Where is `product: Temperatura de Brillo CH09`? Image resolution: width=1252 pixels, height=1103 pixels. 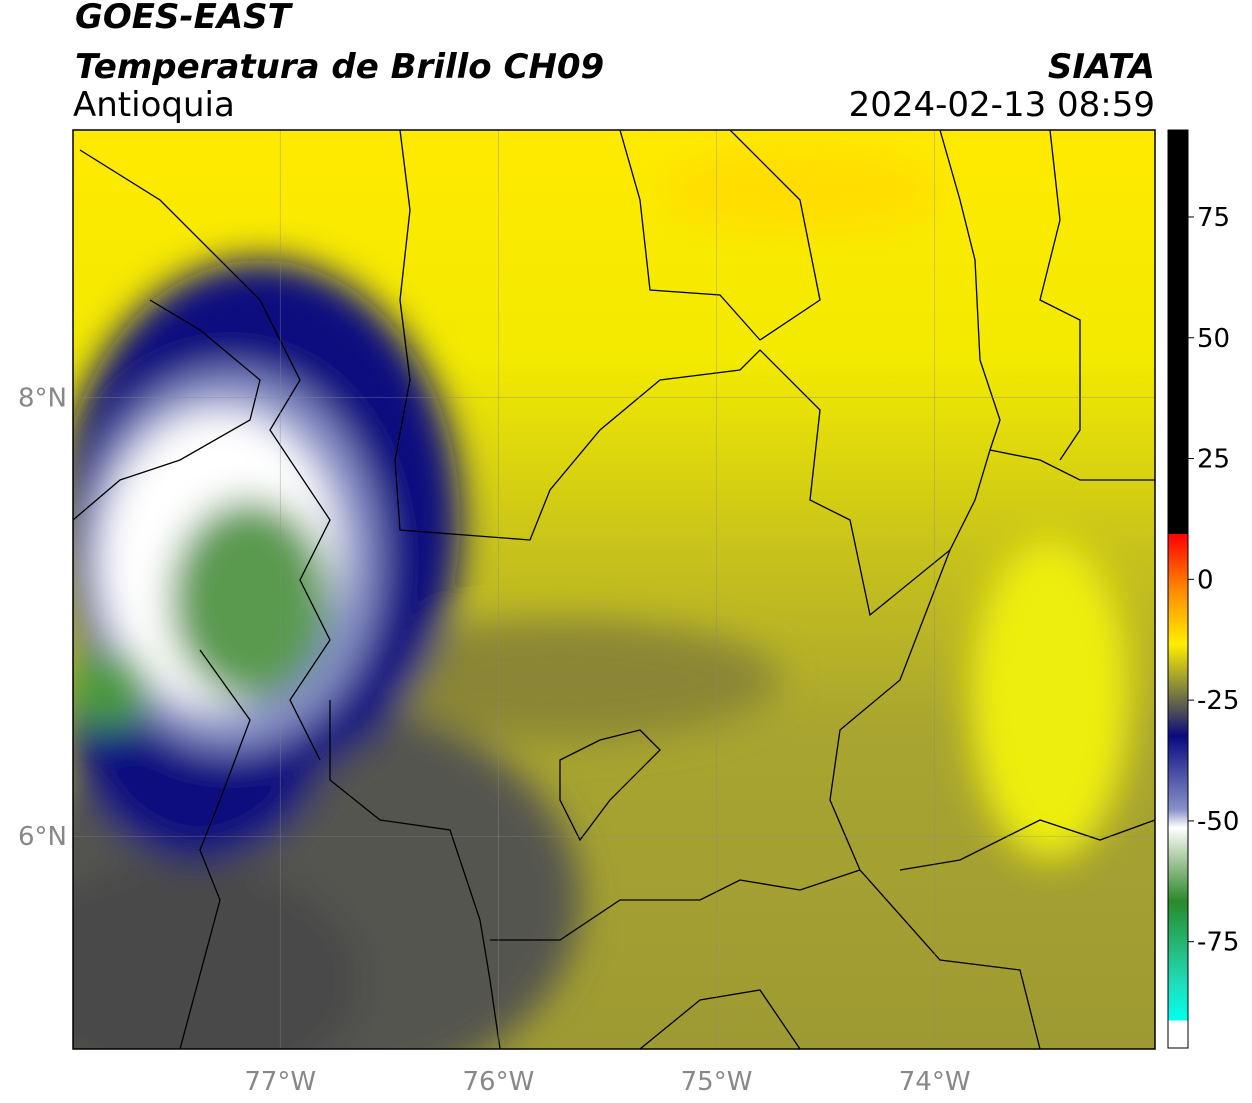 product: Temperatura de Brillo CH09 is located at coordinates (339, 67).